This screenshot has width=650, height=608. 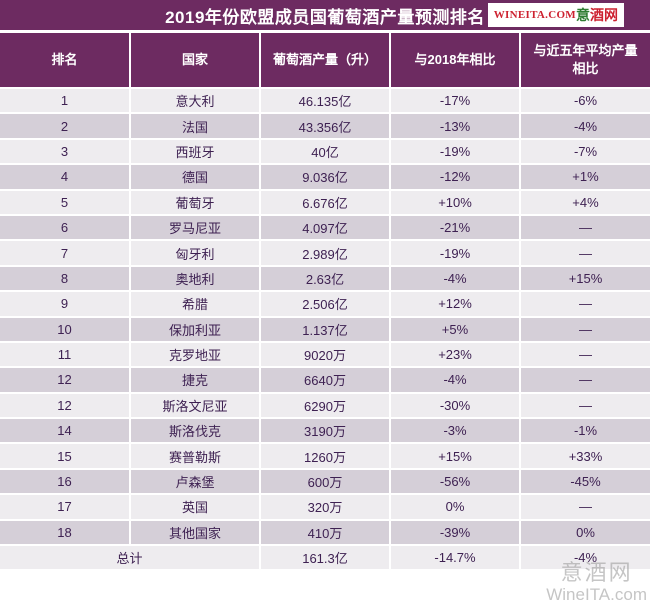 I want to click on production-cell: 600万, so click(x=325, y=481).